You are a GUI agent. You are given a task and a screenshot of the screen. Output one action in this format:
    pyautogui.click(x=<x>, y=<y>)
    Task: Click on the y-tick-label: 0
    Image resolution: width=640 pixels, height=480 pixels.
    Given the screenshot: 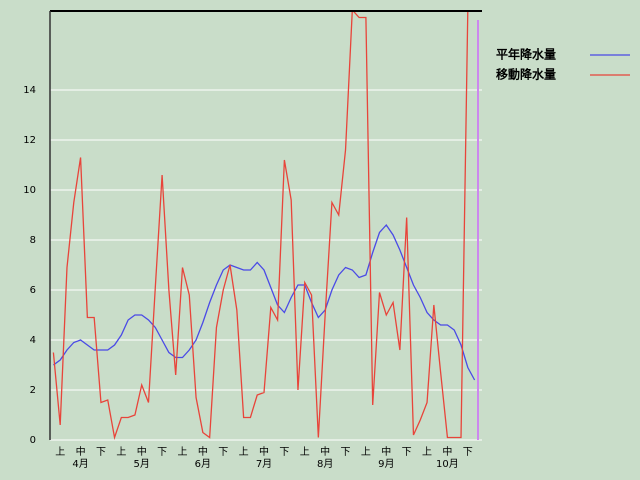 What is the action you would take?
    pyautogui.click(x=33, y=440)
    